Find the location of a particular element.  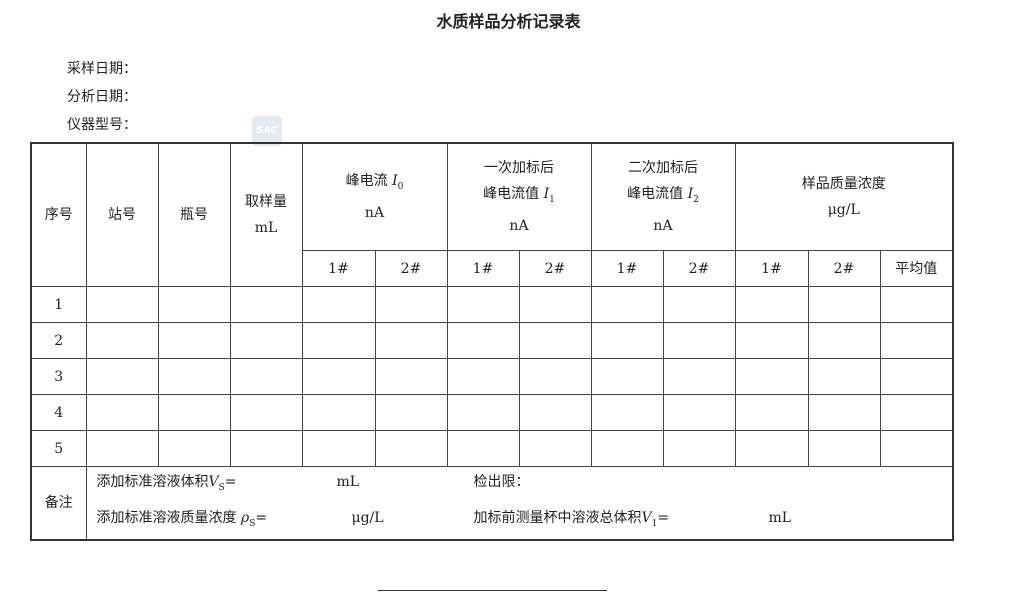

sampling-date-label: 采样日期： is located at coordinates (102, 69).